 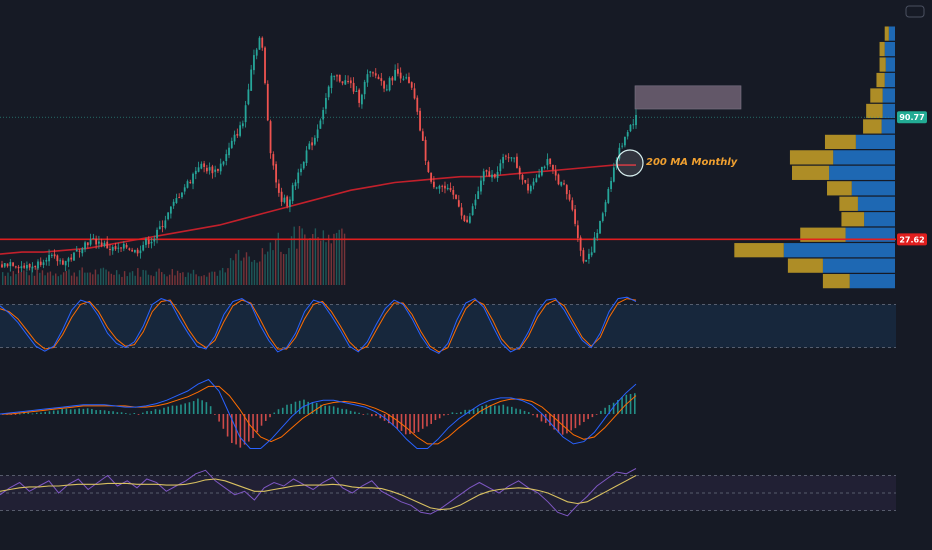 What do you see at coordinates (318, 493) in the screenshot?
I see `rsi-ma-line` at bounding box center [318, 493].